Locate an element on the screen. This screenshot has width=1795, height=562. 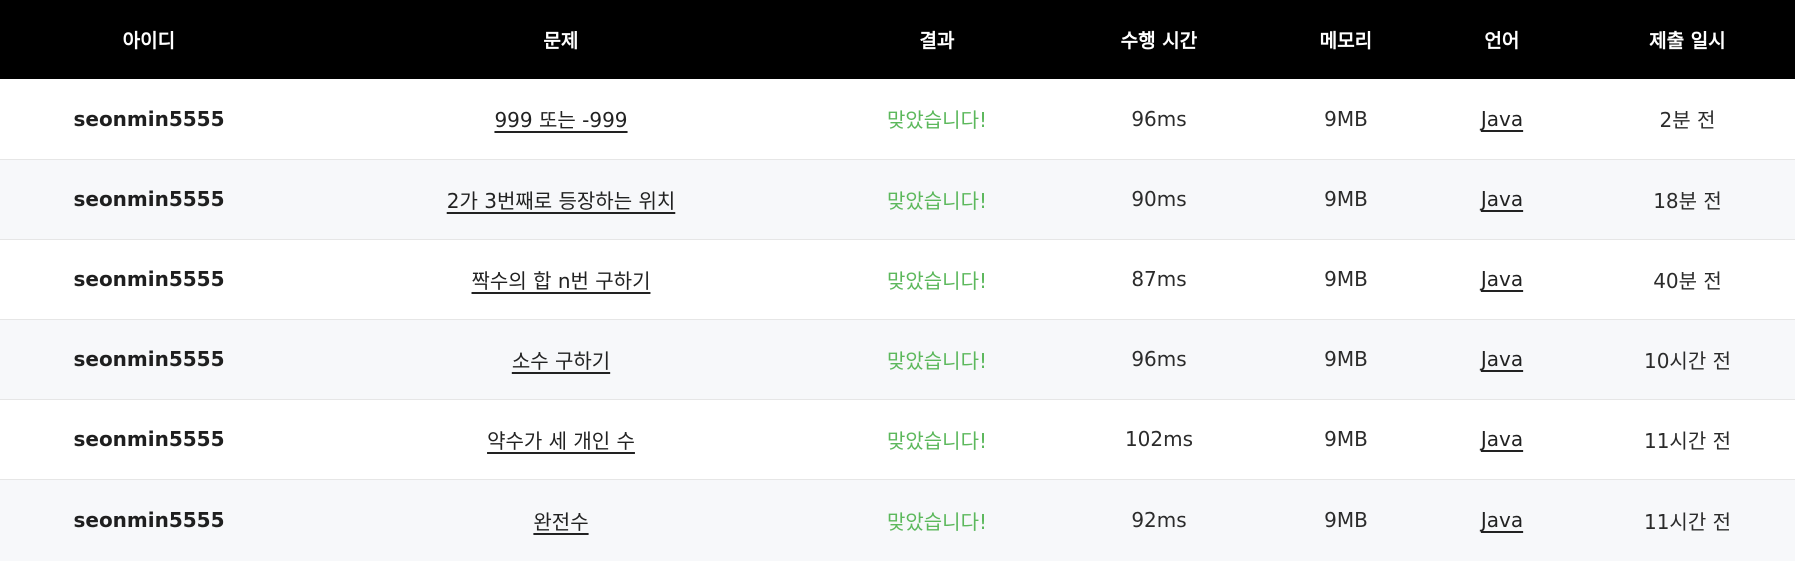
submitted-at-cell: 18분 전 is located at coordinates (1687, 200).